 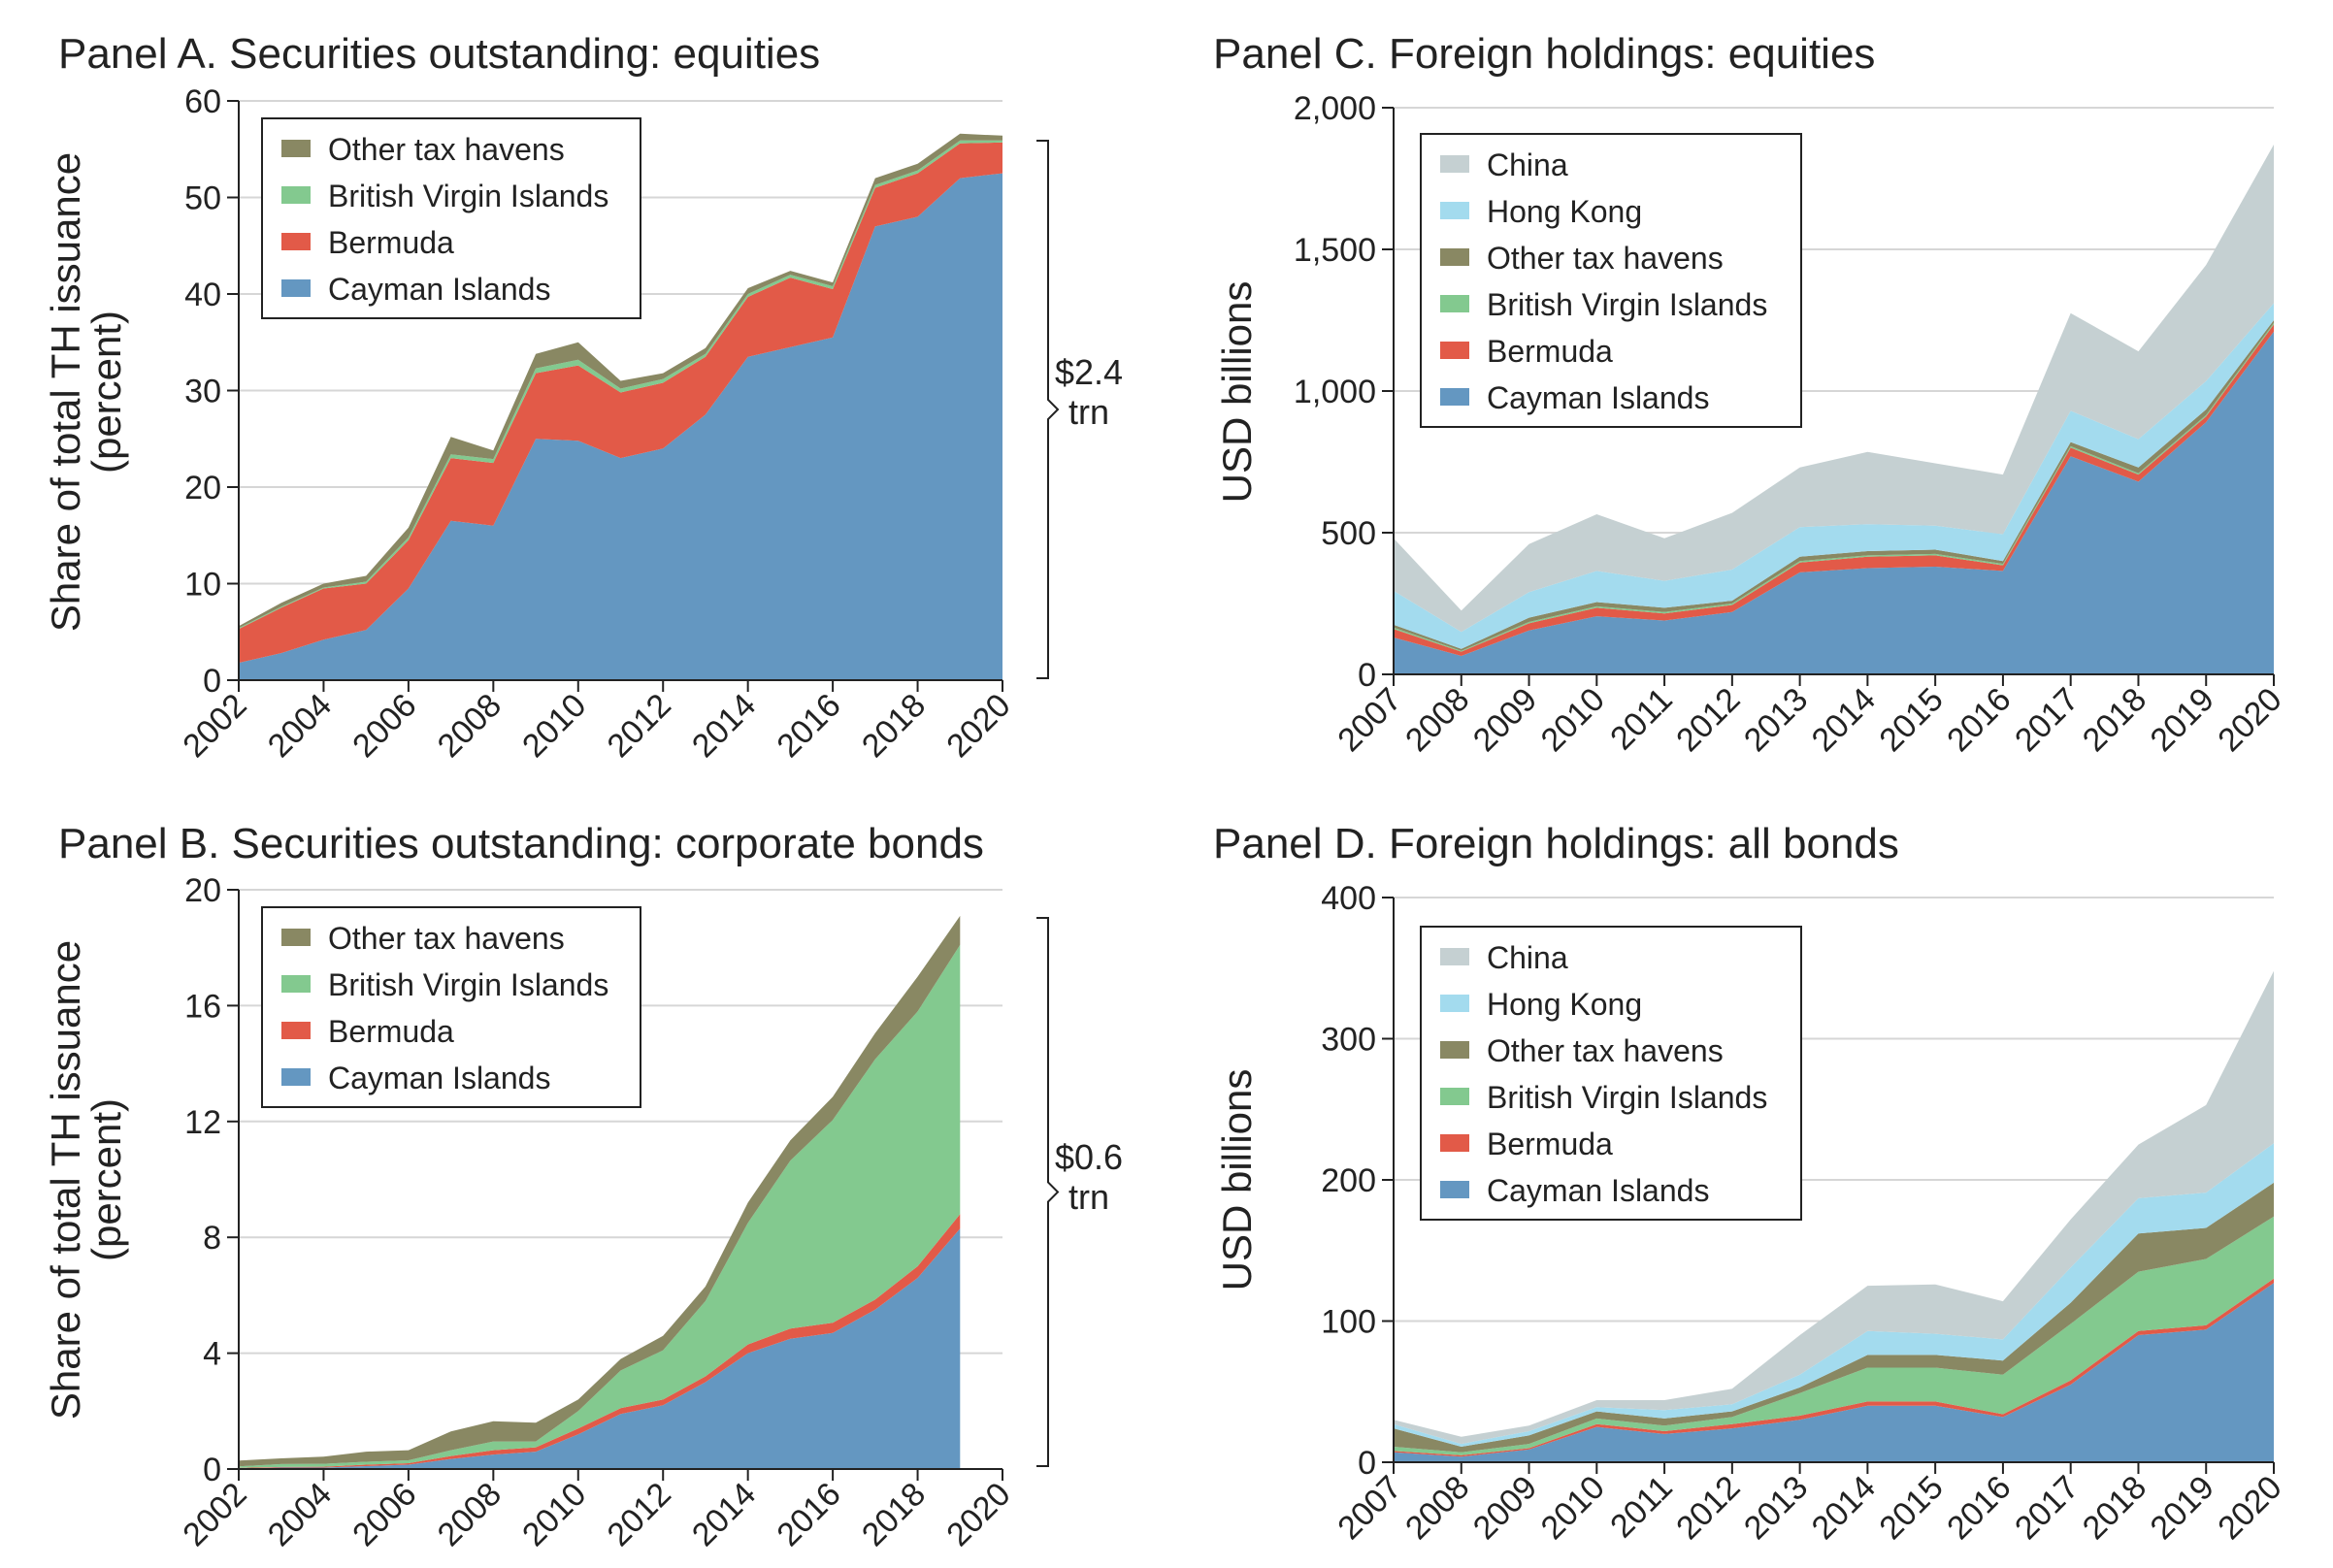 What do you see at coordinates (202, 585) in the screenshot?
I see `y-tick-label: 10` at bounding box center [202, 585].